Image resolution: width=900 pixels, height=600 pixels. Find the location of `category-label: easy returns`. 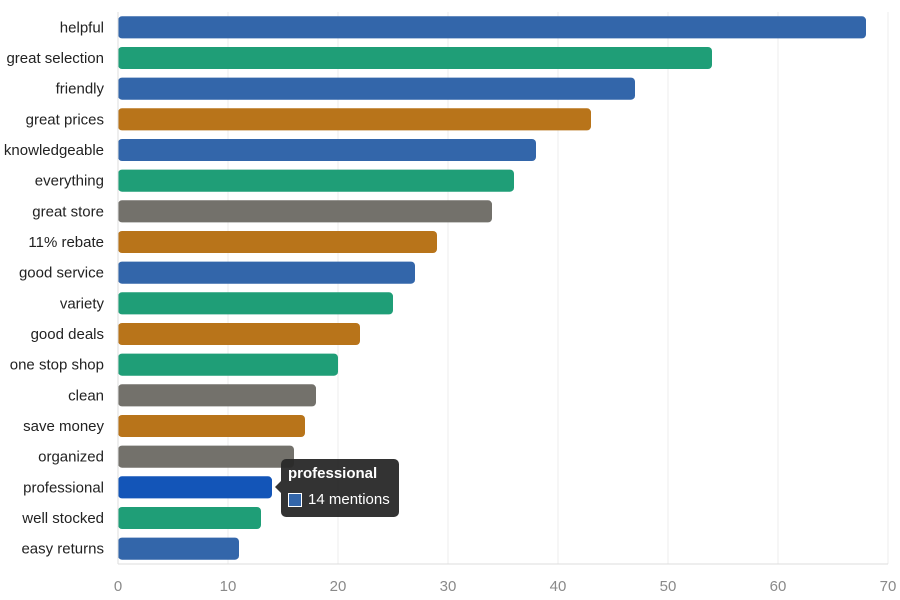

category-label: easy returns is located at coordinates (62, 549).